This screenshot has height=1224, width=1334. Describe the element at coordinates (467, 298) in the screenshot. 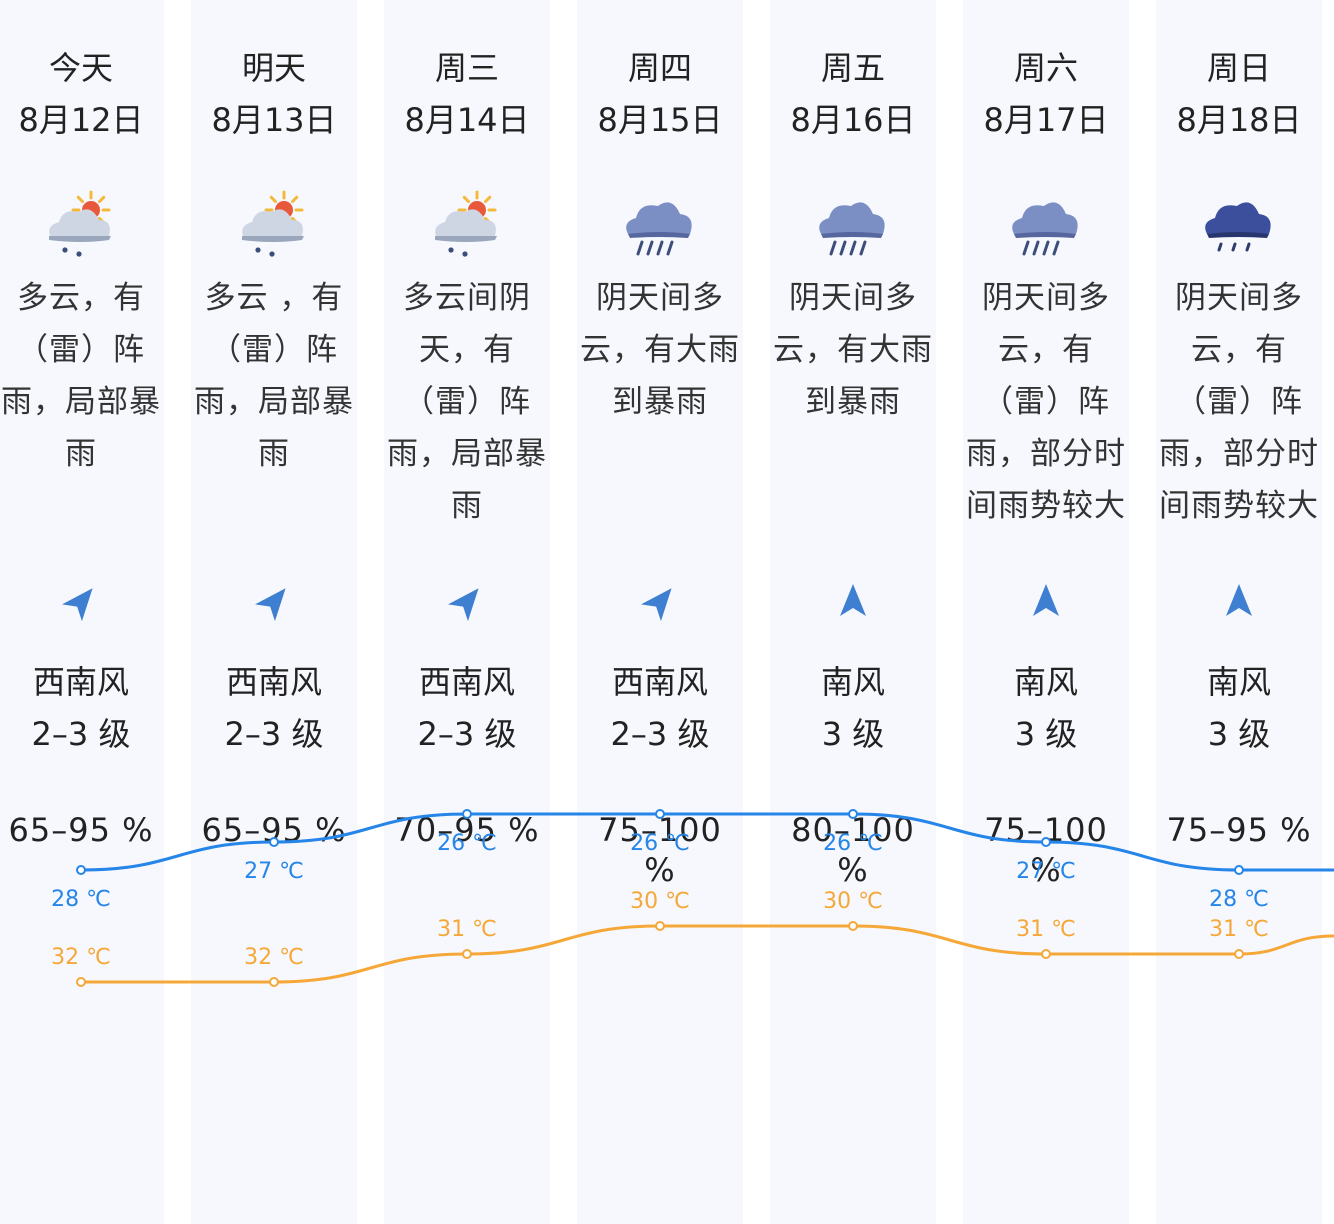

I see `description-line: 多云间阴` at that location.